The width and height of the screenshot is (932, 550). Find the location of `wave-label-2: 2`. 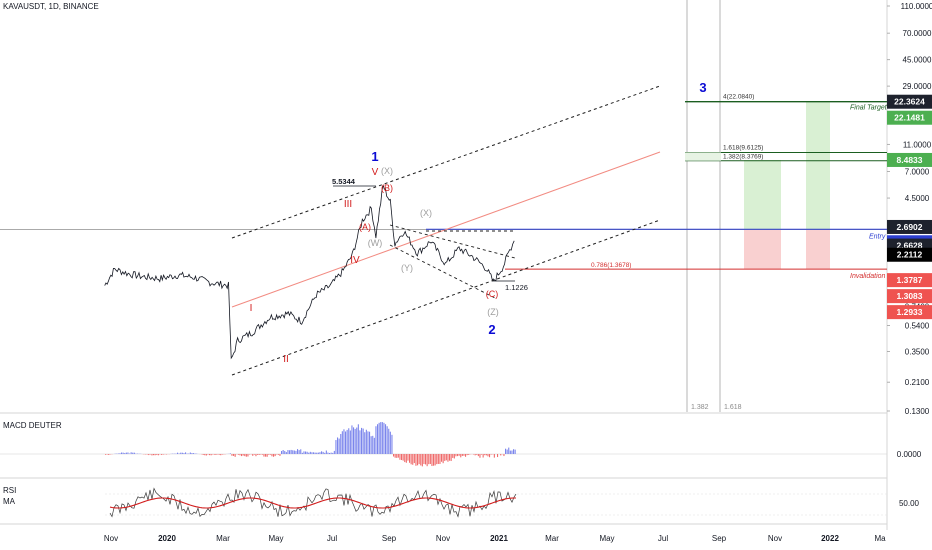

wave-label-2: 2 is located at coordinates (491, 329).